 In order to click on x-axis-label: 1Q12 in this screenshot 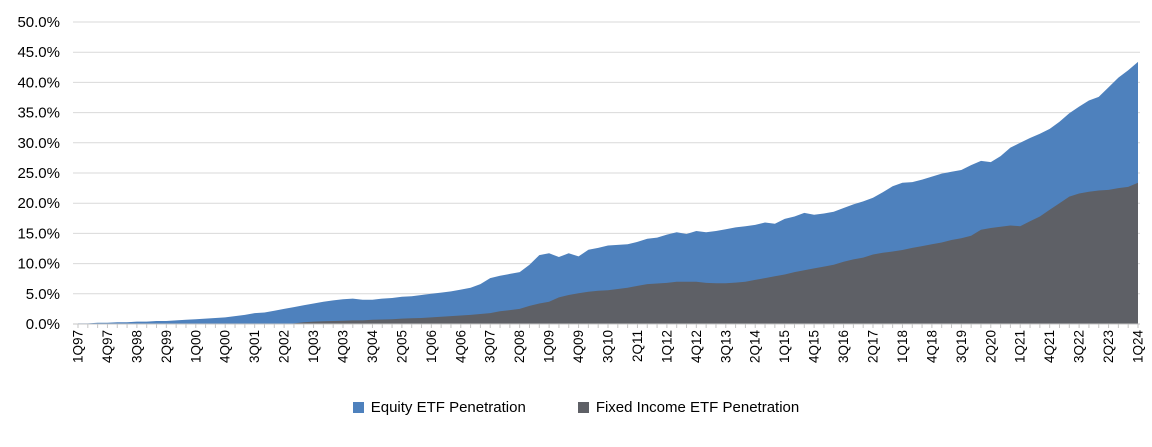, I will do `click(666, 346)`.